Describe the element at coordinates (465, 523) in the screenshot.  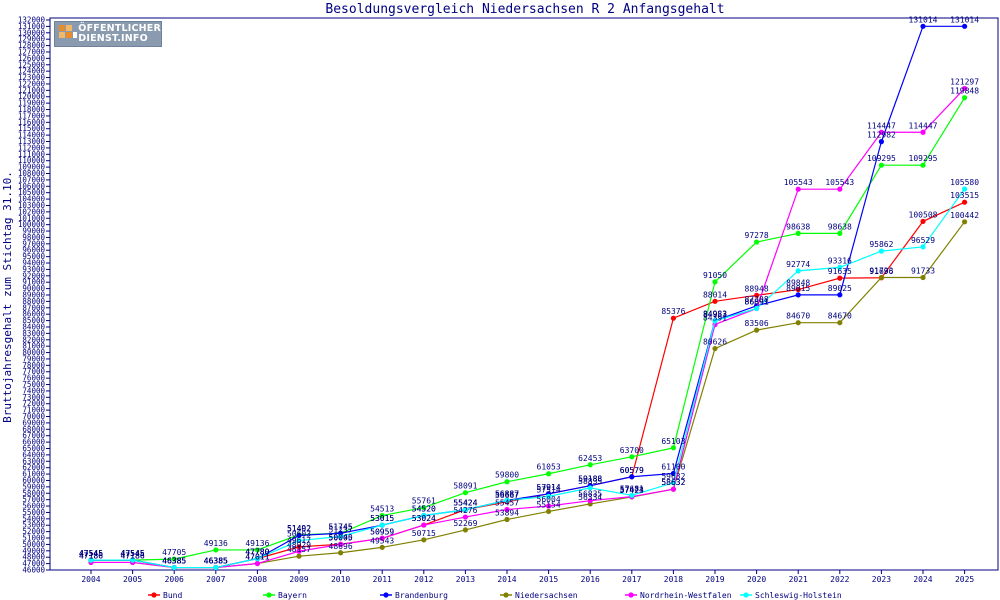
I see `data-label: 52269` at that location.